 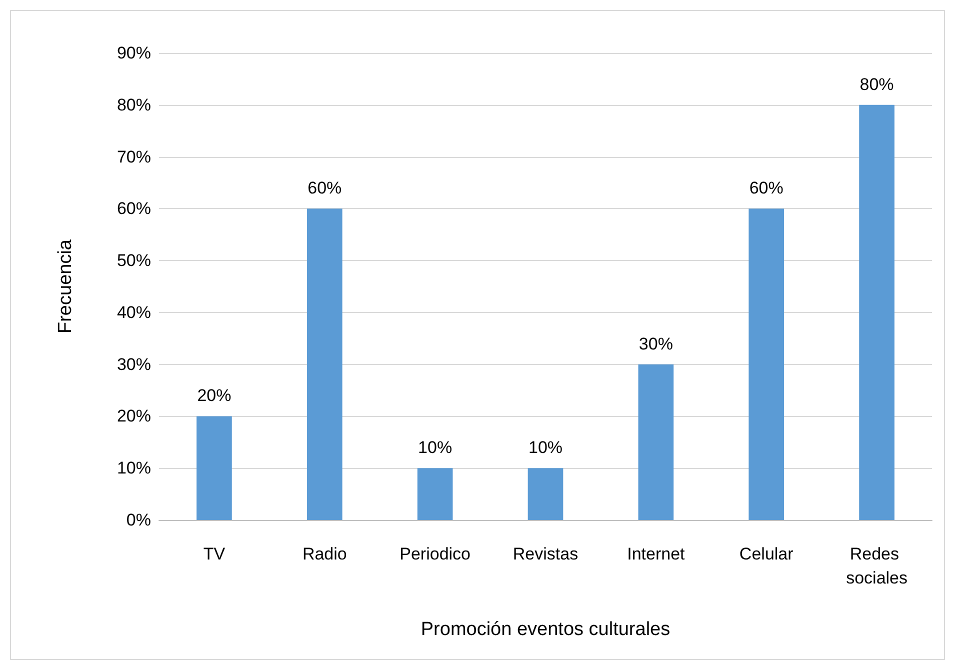 I want to click on y-tick-label: 50%, so click(x=133, y=260).